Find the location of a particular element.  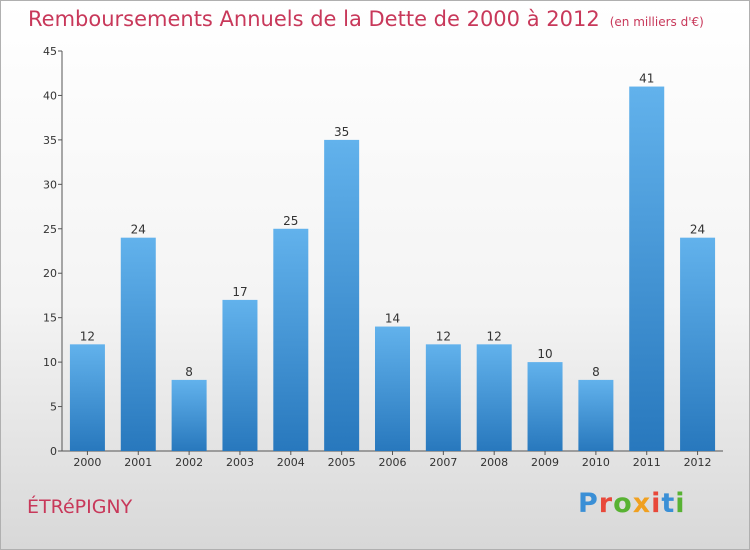

x-tick-label: 2009 is located at coordinates (545, 462).